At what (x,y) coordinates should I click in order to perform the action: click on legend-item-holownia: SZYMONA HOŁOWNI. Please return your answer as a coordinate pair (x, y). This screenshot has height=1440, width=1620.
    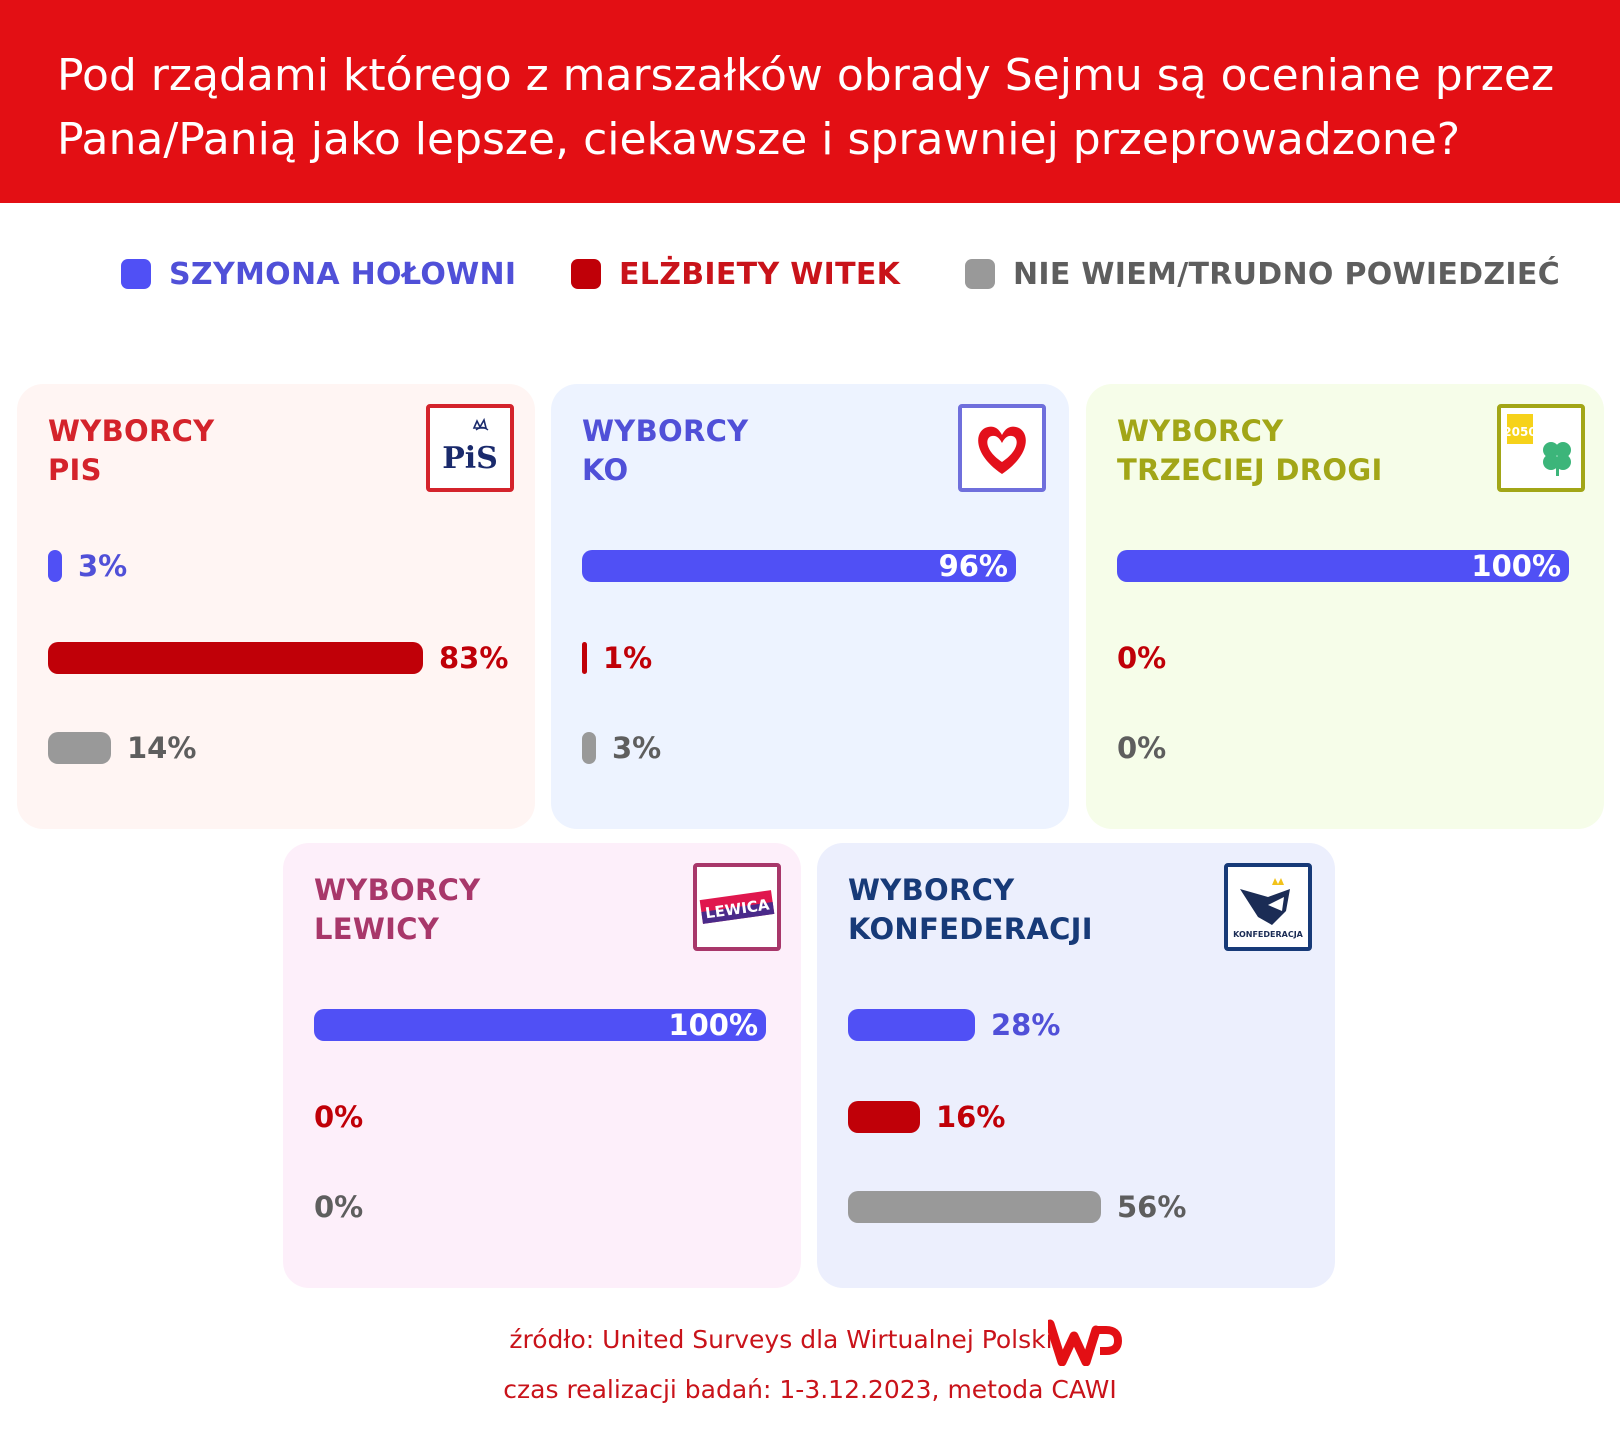
    Looking at the image, I should click on (318, 274).